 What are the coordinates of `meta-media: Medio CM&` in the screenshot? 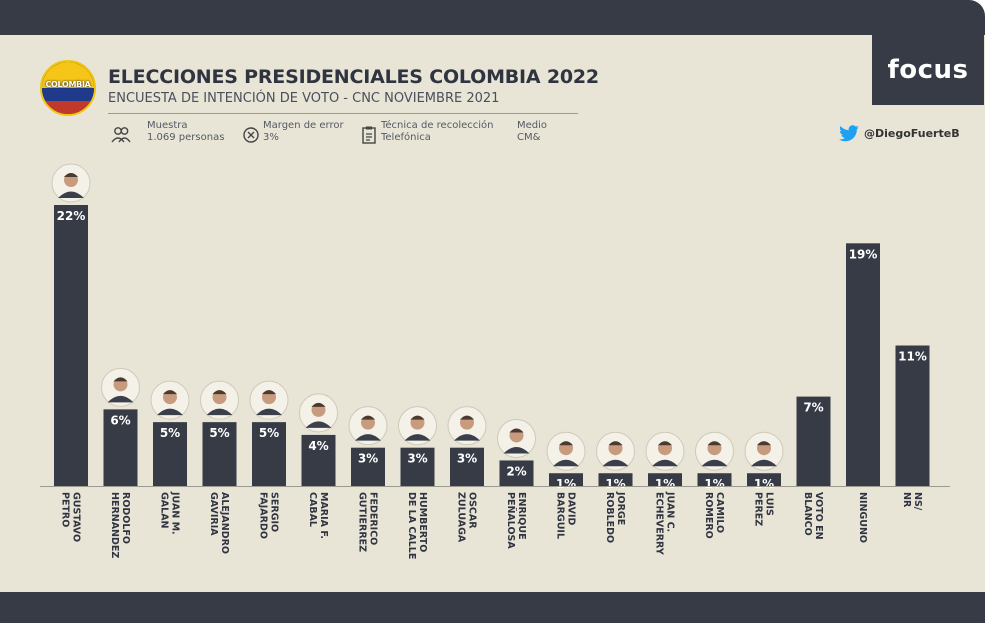 It's located at (532, 132).